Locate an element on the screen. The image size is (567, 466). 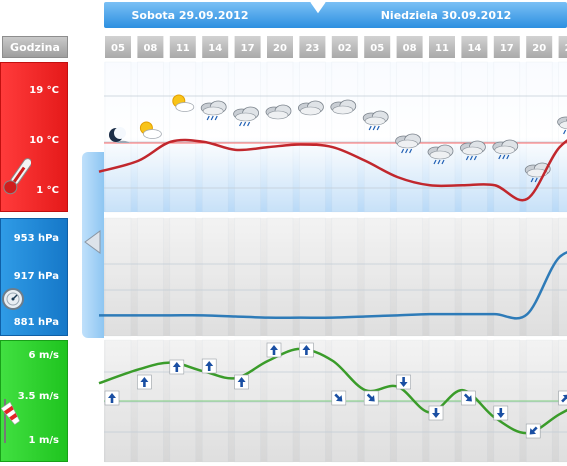
day-separator is located at coordinates (318, 7).